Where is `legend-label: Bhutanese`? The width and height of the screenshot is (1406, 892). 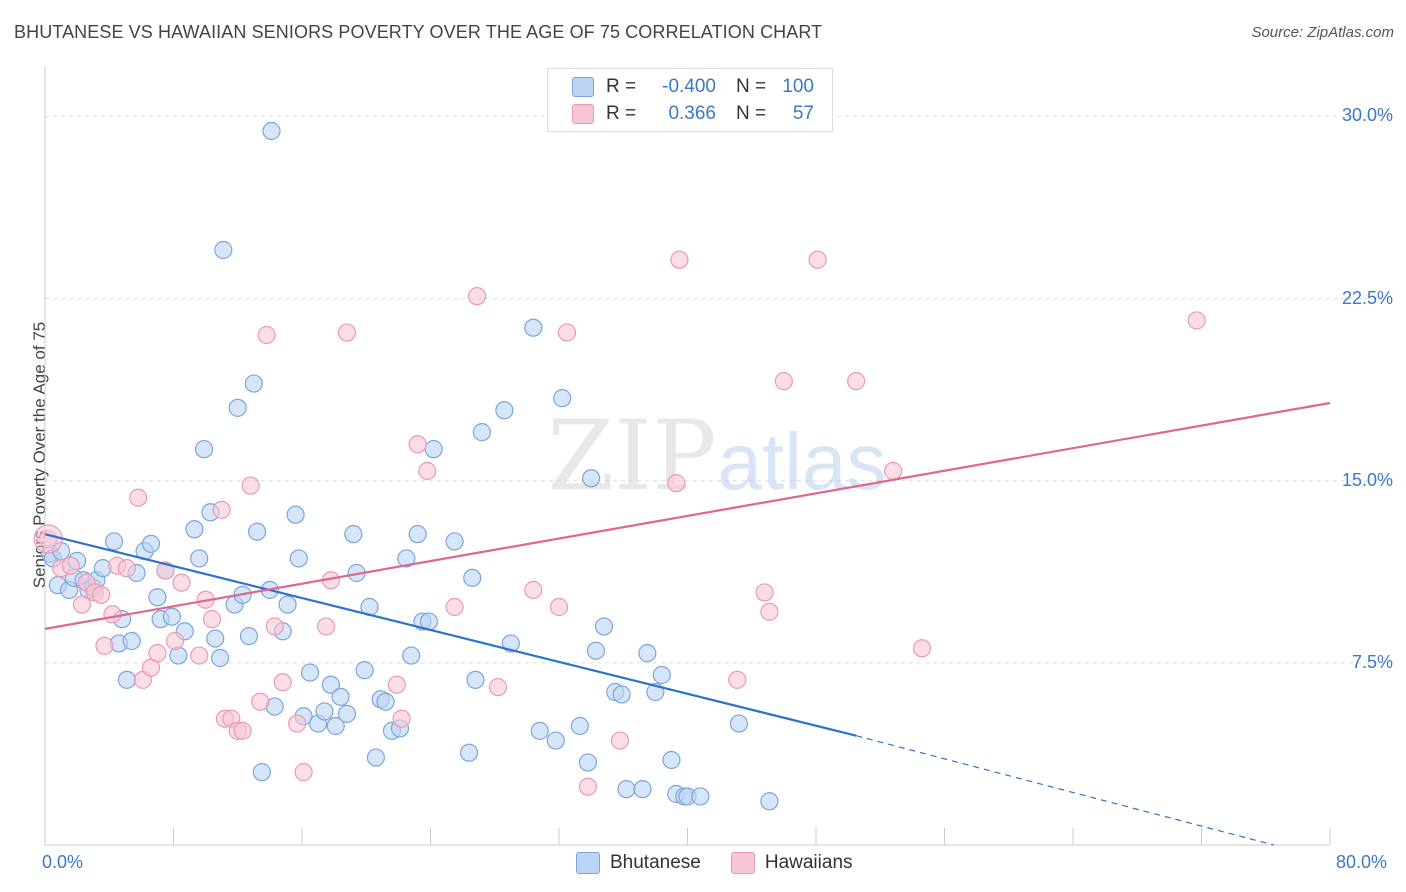 legend-label: Bhutanese is located at coordinates (655, 862).